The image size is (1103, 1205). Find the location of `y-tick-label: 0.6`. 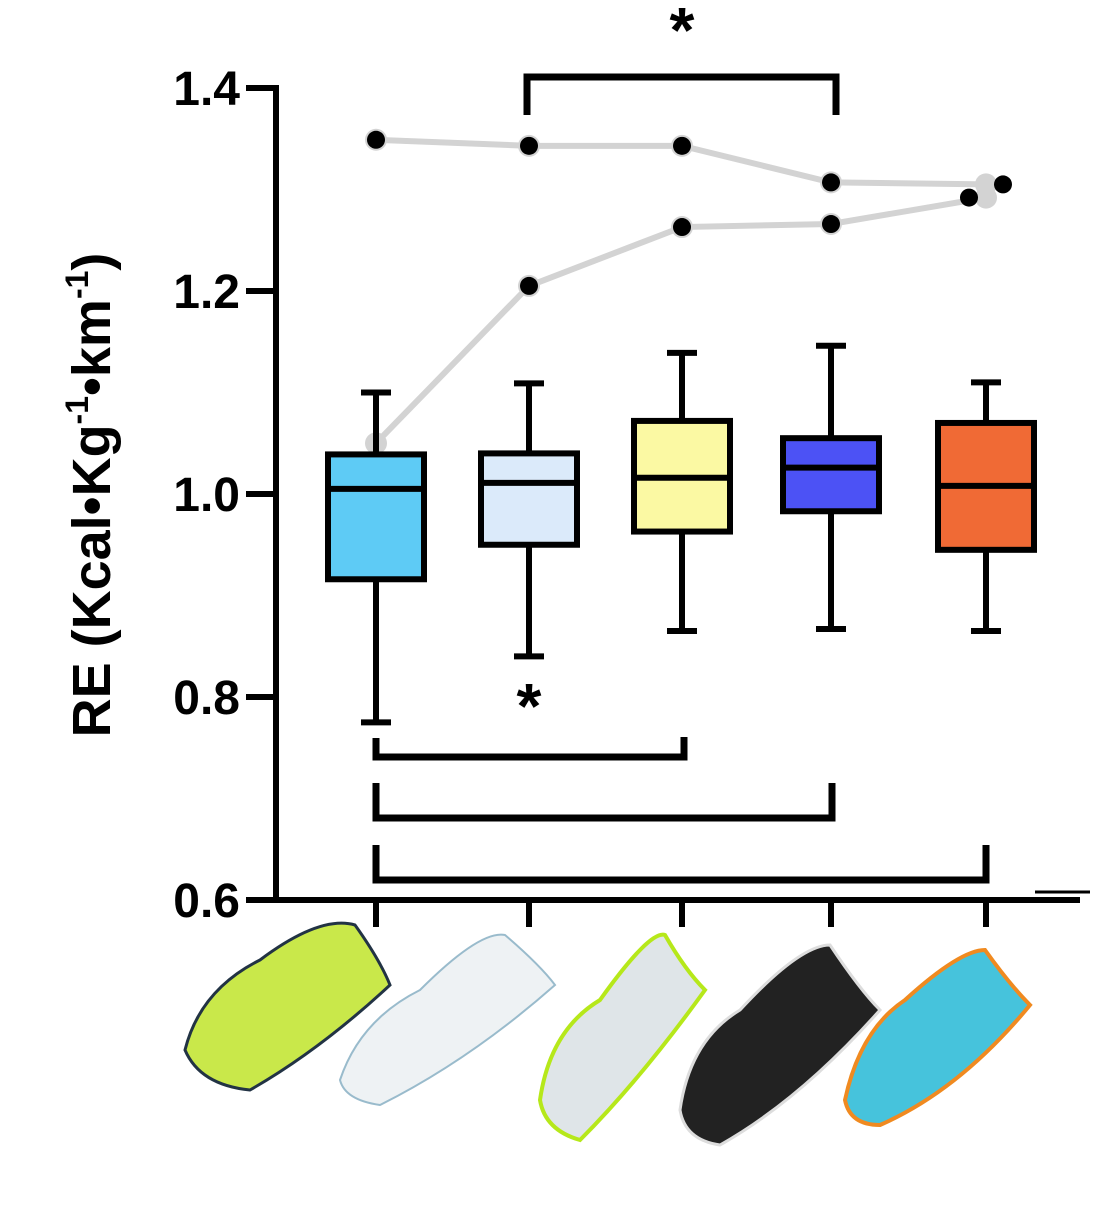

y-tick-label: 0.6 is located at coordinates (206, 901).